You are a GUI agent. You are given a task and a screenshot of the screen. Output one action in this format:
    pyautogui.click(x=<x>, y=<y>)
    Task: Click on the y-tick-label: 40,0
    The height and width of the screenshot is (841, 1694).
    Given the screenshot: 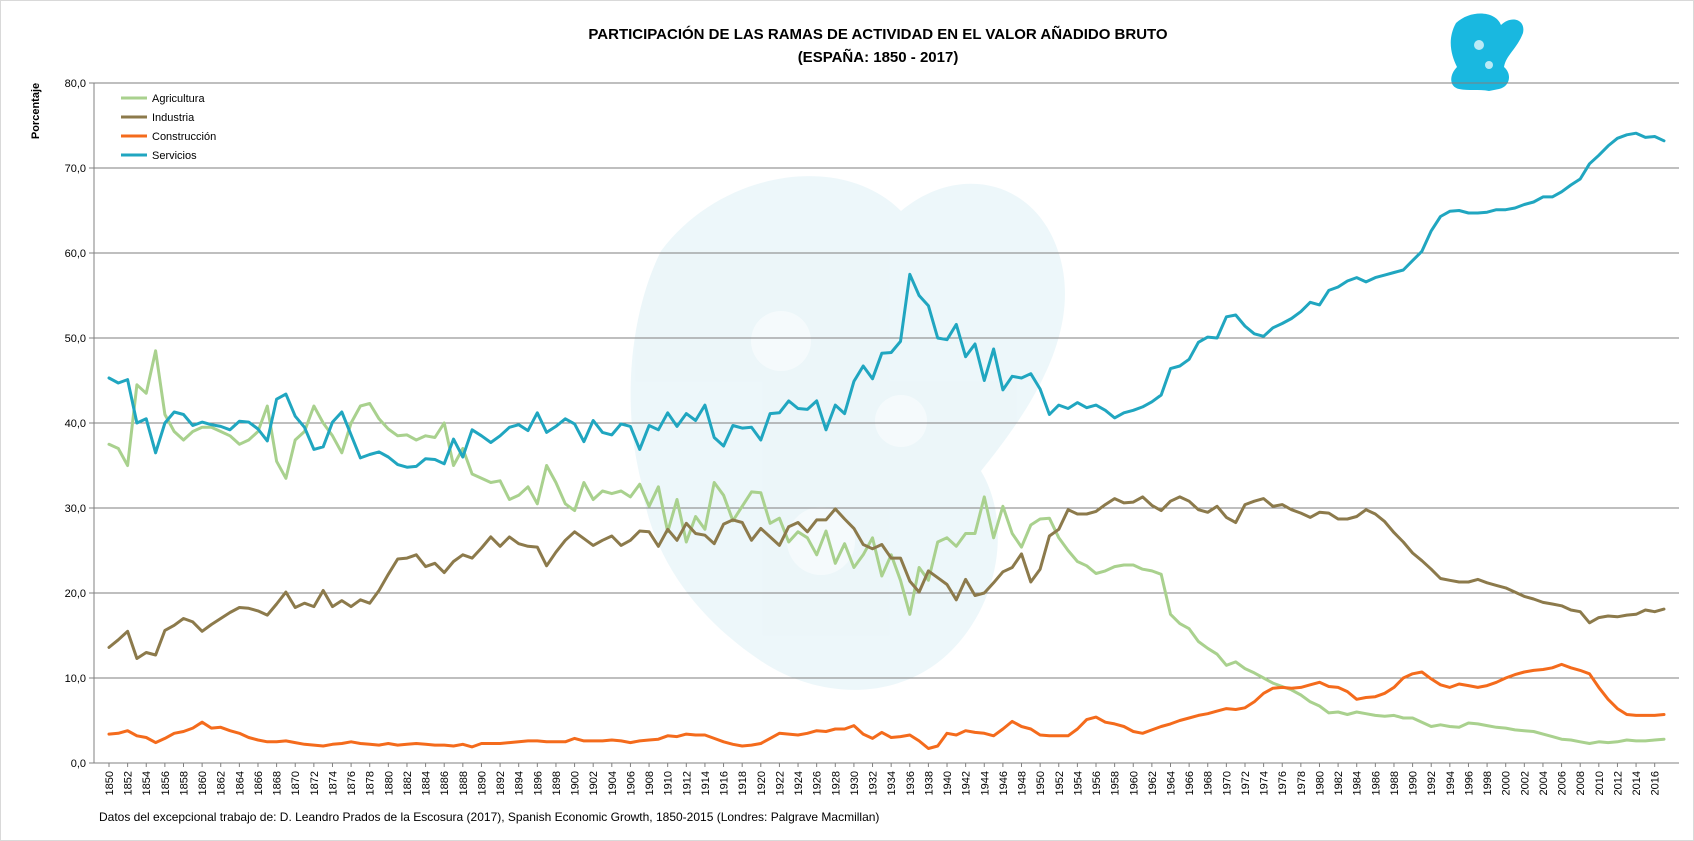 What is the action you would take?
    pyautogui.click(x=75, y=424)
    